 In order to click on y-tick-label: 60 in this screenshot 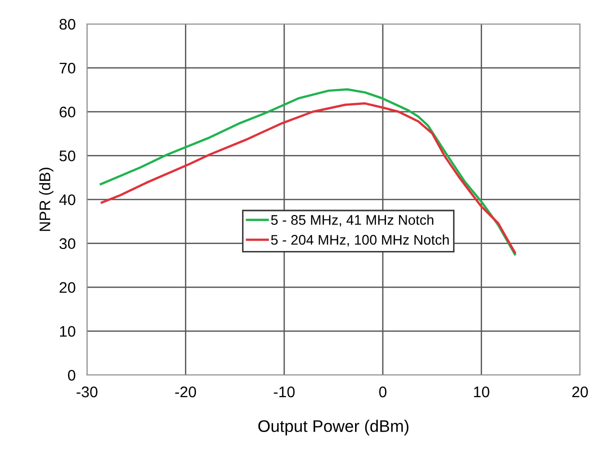, I will do `click(68, 112)`.